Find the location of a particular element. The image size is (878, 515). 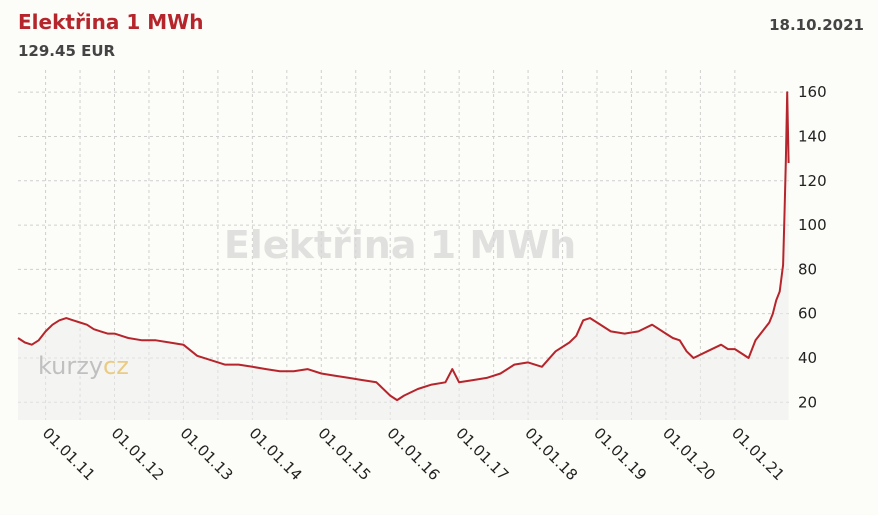

x-tick-label: 01.01.11 is located at coordinates (69, 454).